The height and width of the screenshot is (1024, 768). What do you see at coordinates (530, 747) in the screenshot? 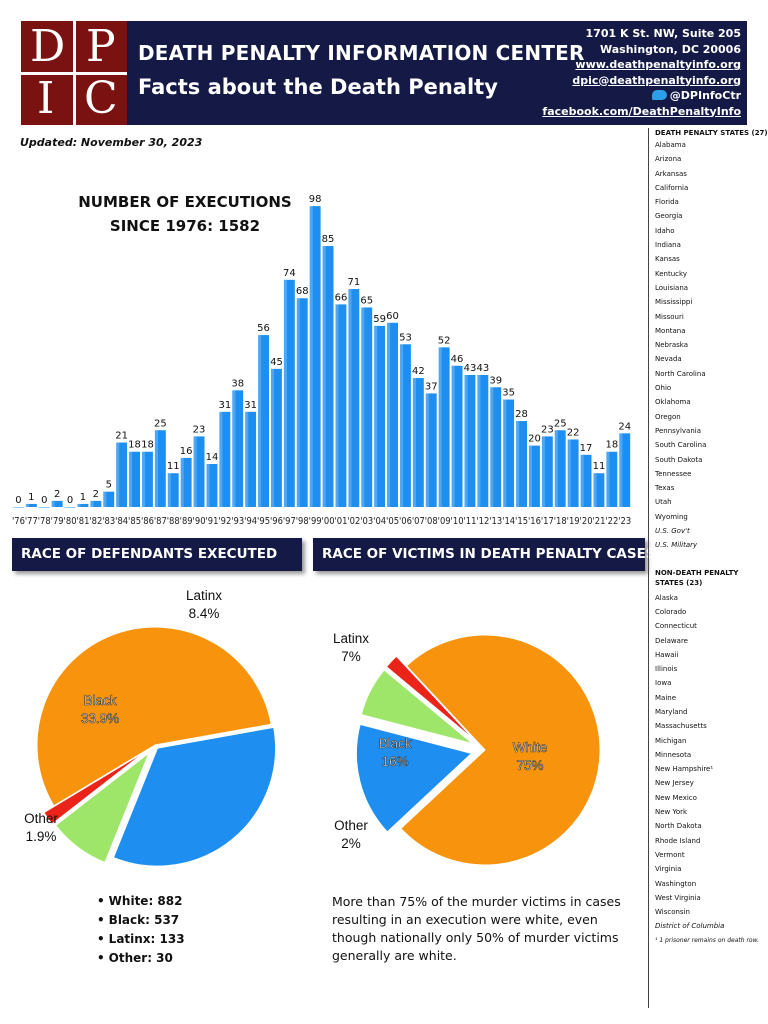
I see `pie-label-white: White` at bounding box center [530, 747].